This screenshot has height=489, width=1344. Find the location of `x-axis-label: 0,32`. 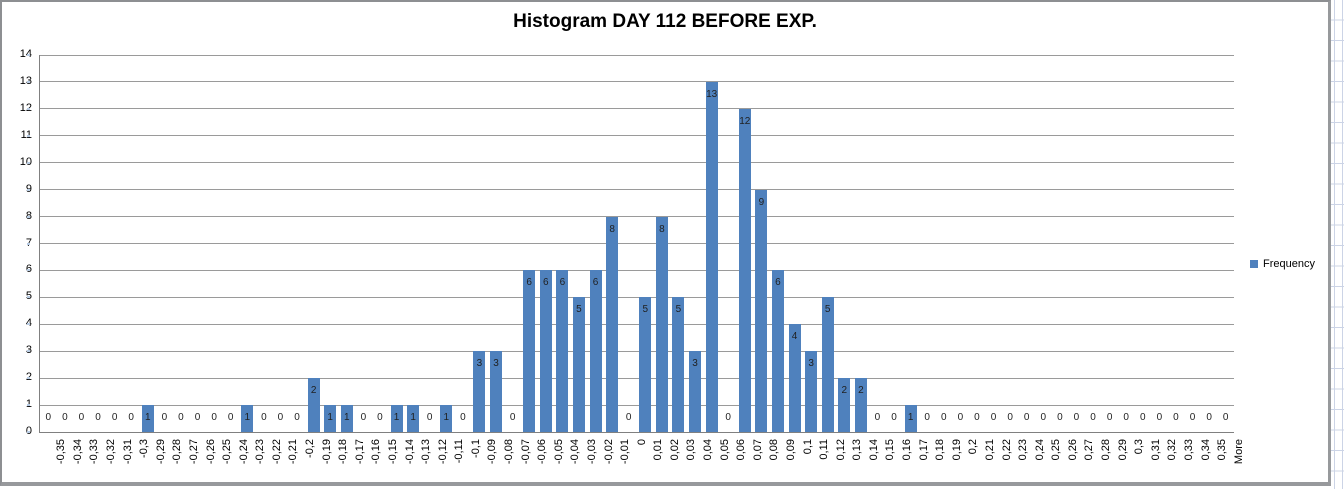

x-axis-label: 0,32 is located at coordinates (1172, 450).